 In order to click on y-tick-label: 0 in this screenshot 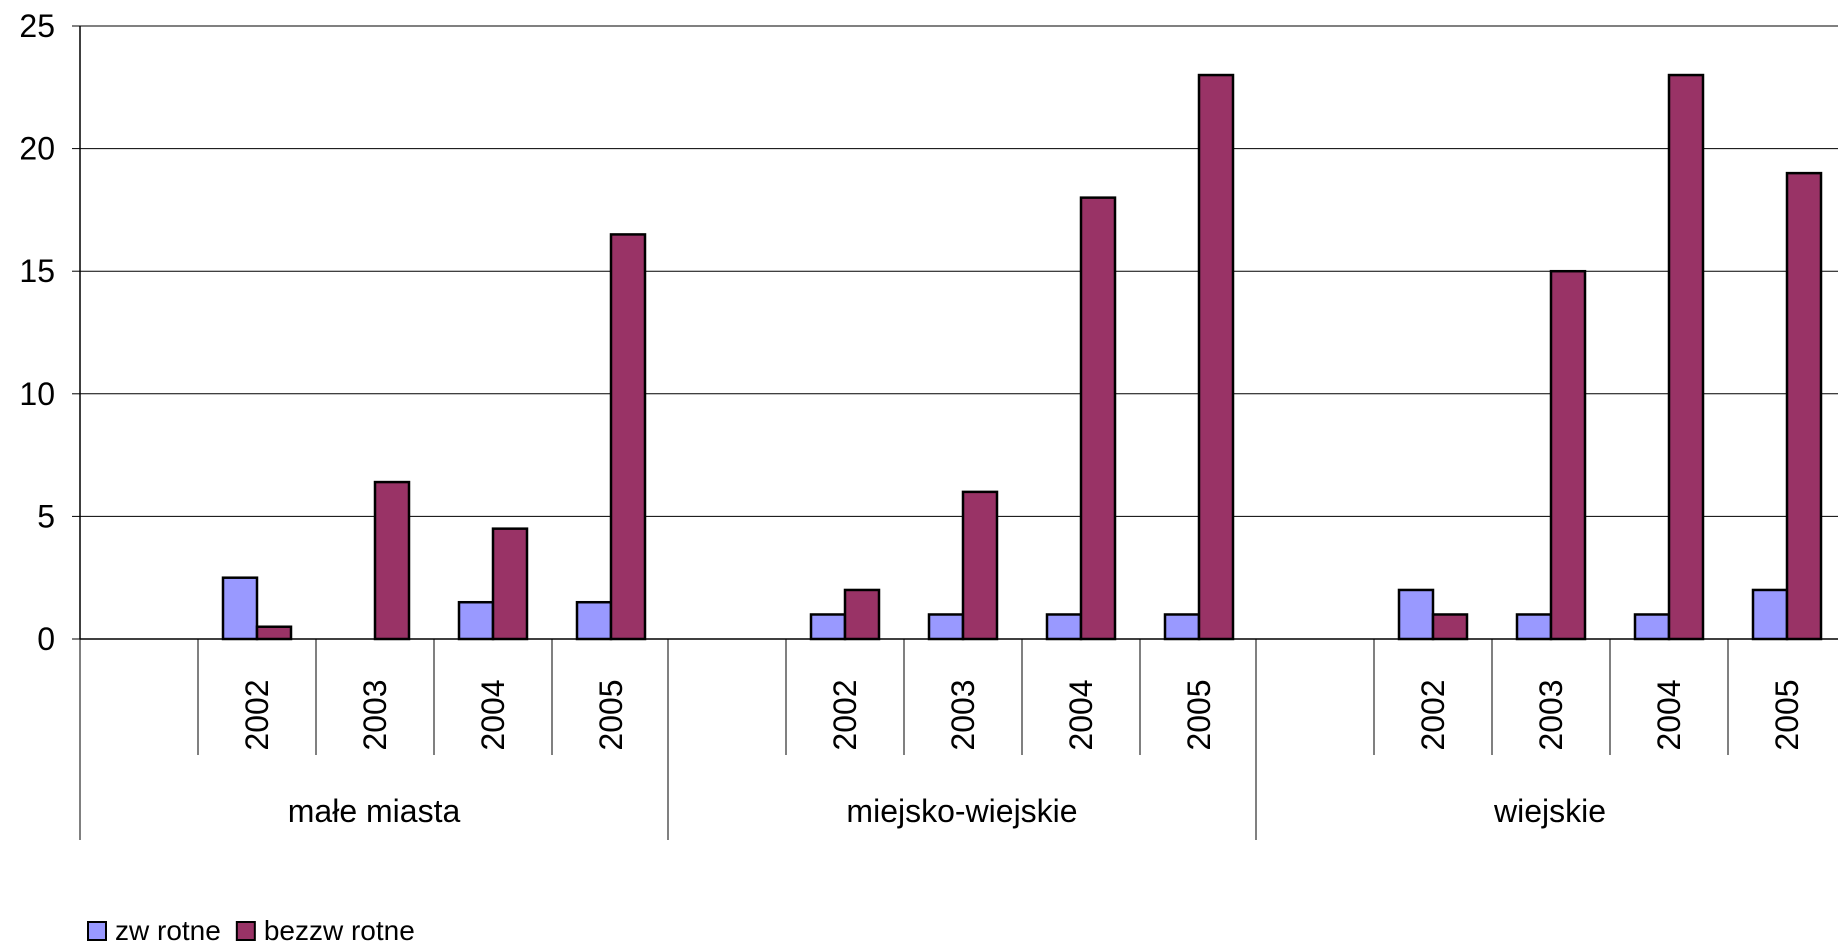, I will do `click(46, 639)`.